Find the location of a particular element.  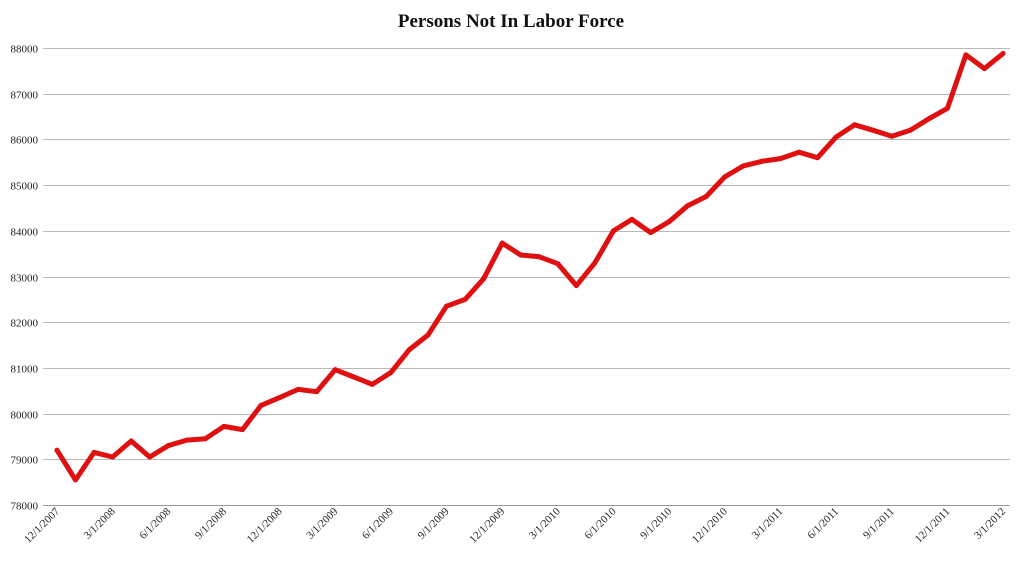

y-tick-label: 88000 is located at coordinates (25, 50).